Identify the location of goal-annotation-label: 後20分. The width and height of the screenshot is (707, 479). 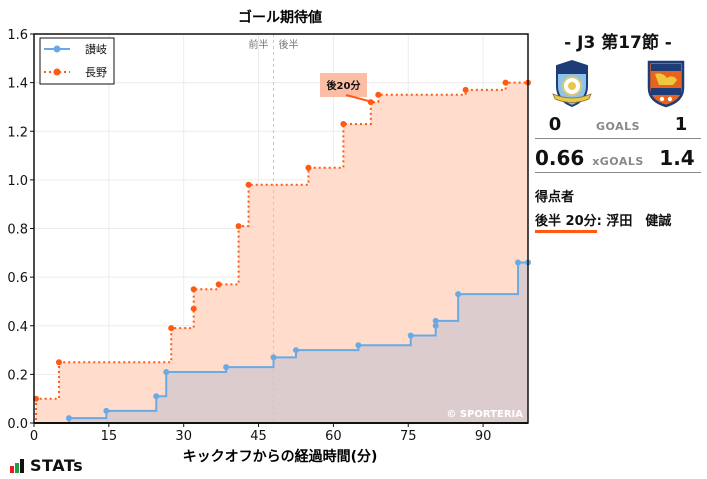
(344, 85).